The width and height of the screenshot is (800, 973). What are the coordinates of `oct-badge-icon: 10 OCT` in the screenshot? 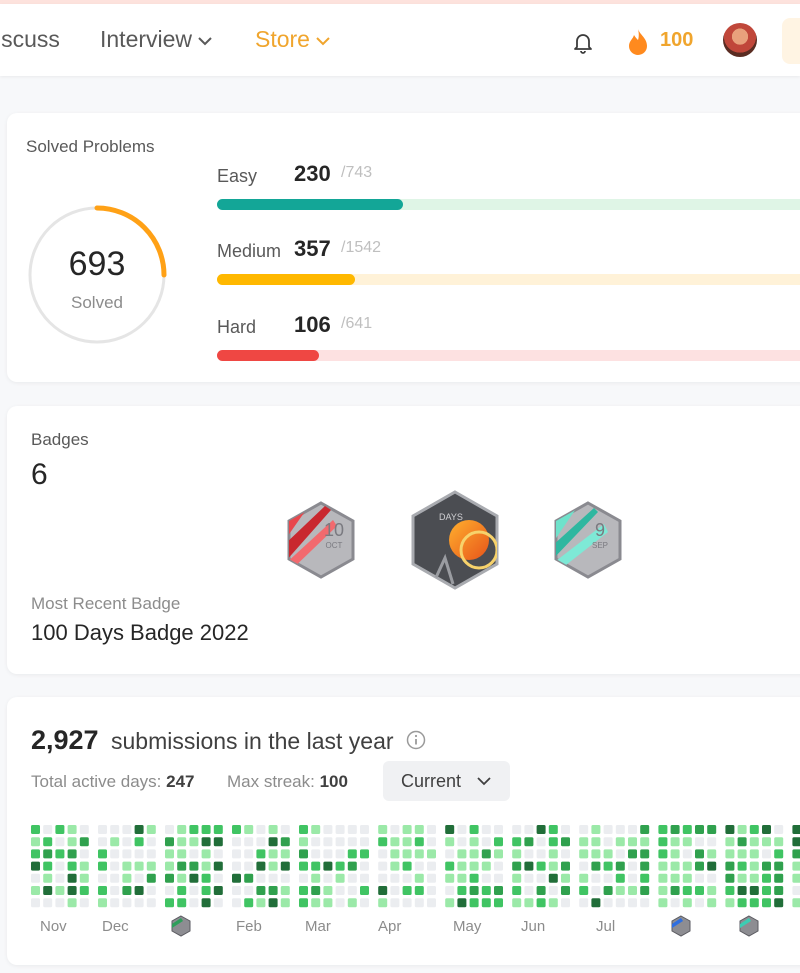 It's located at (321, 540).